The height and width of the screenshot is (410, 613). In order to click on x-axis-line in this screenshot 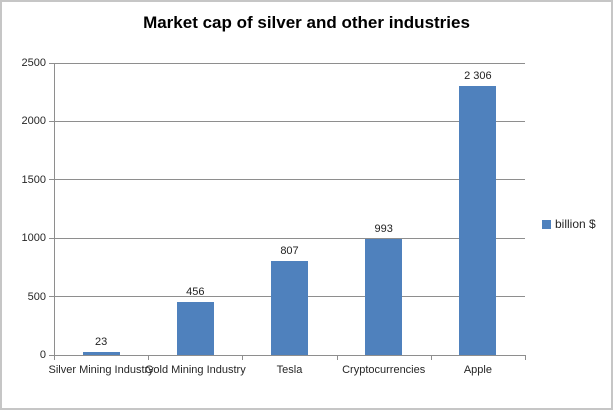, I will do `click(290, 355)`.